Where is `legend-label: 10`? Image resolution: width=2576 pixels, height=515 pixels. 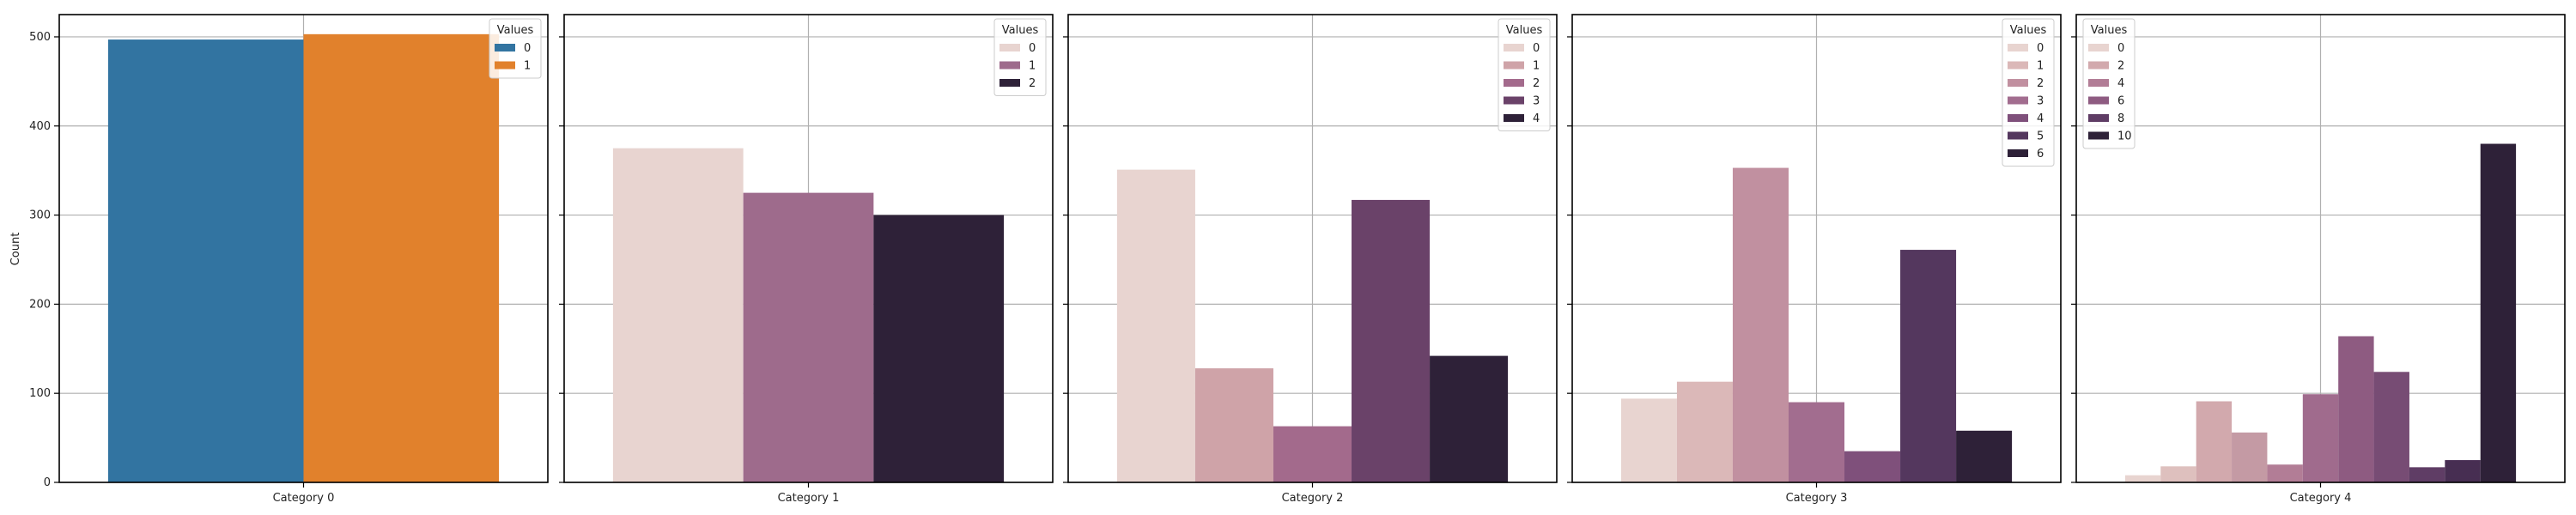
legend-label: 10 is located at coordinates (2124, 136).